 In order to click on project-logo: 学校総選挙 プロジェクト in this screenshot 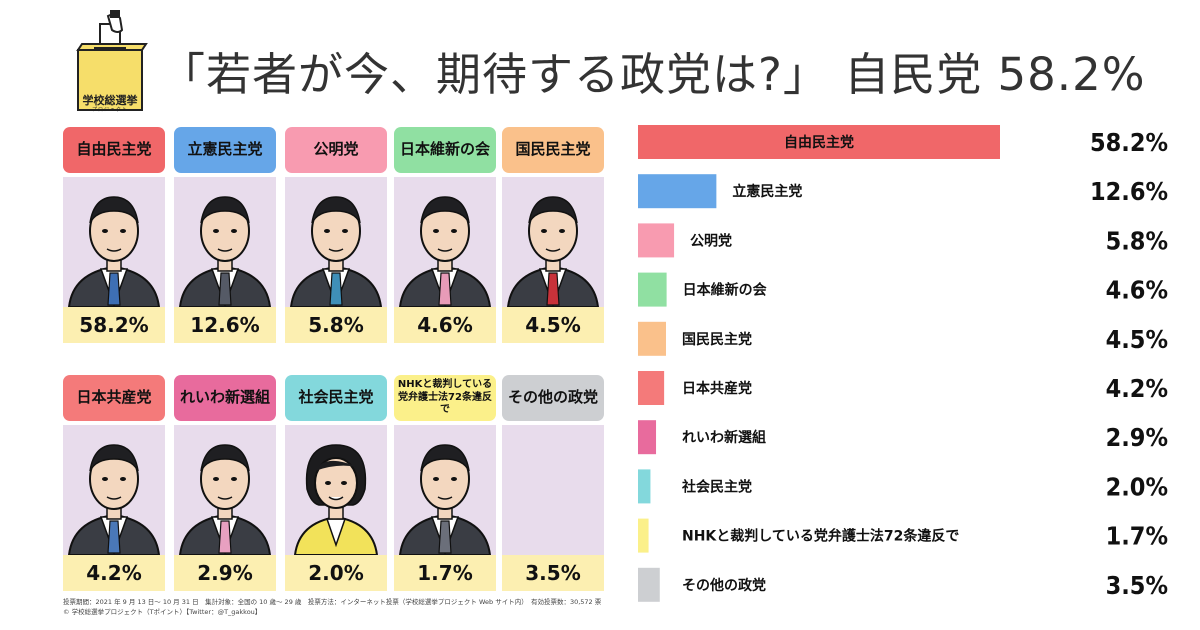, I will do `click(110, 65)`.